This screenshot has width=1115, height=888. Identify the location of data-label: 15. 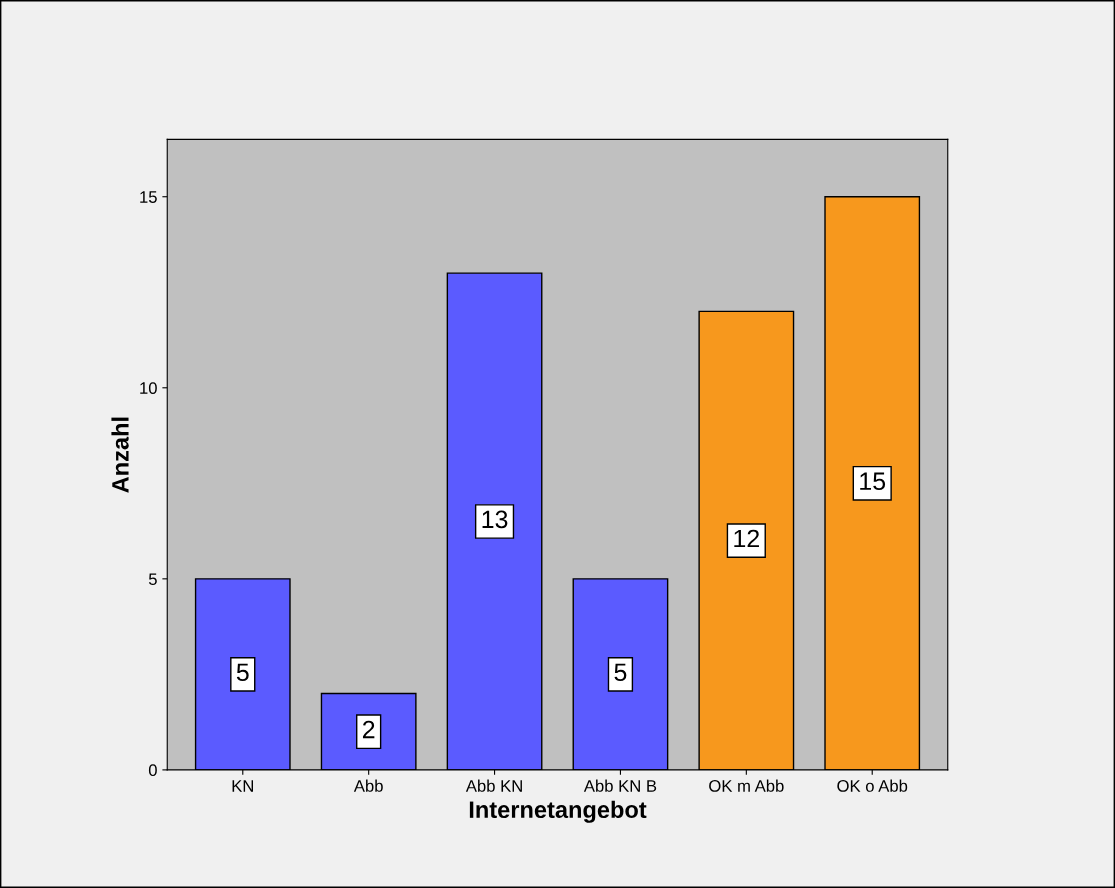
(873, 481).